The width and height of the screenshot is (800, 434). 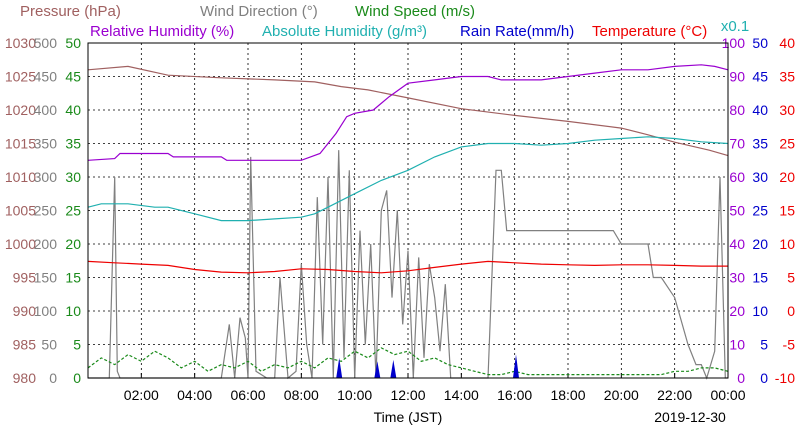 I want to click on temperature-tick-label: 0, so click(x=791, y=311).